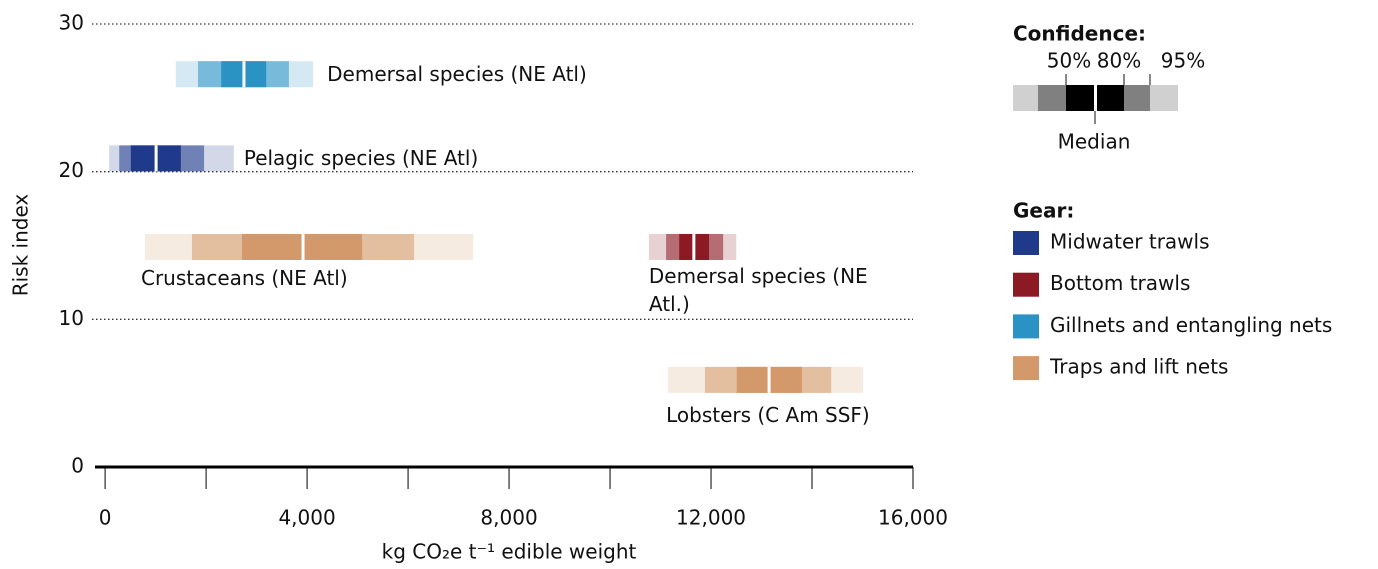 This screenshot has width=1378, height=569. I want to click on x-tick-label: 0, so click(105, 518).